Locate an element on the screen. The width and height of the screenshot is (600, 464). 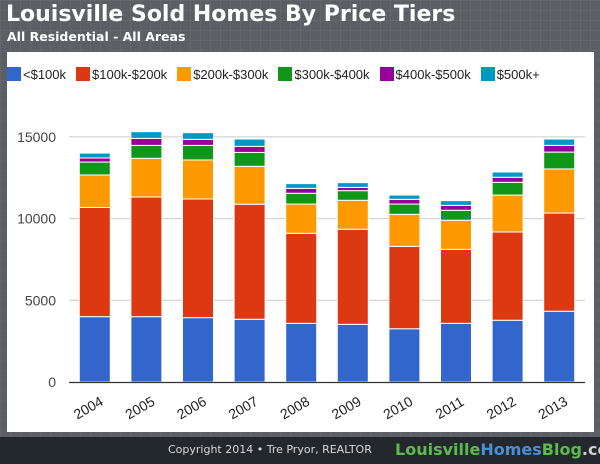
y-tick-label: 15000 is located at coordinates (36, 137).